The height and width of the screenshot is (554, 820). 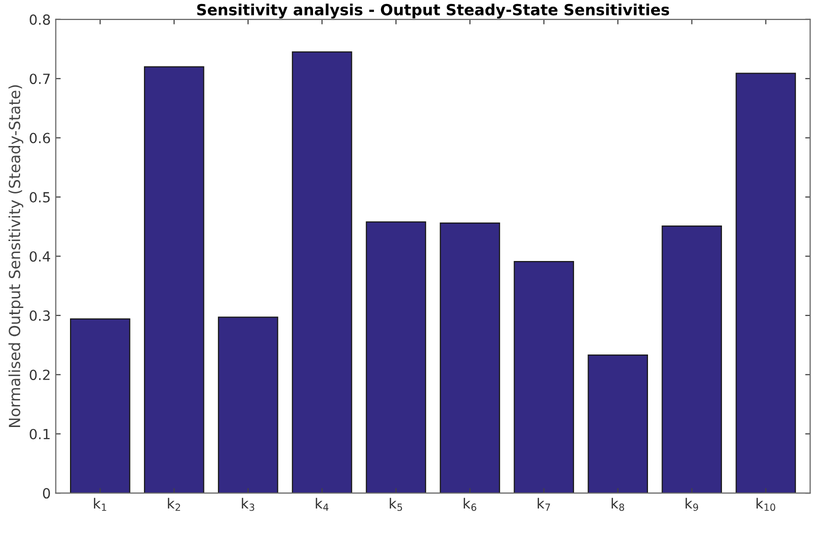 What do you see at coordinates (248, 504) in the screenshot?
I see `x-tick-label: k$_{3}$` at bounding box center [248, 504].